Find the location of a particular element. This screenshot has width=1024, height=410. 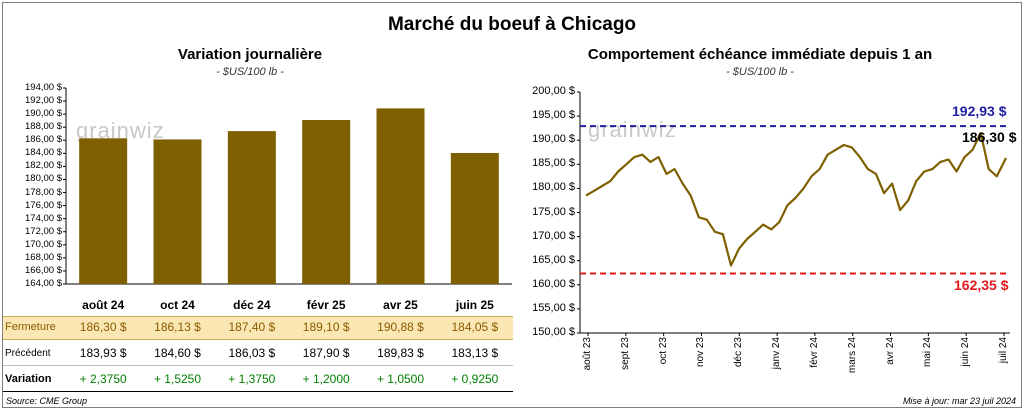

bar-y-tick-label: 178,00 $ is located at coordinates (43, 192).